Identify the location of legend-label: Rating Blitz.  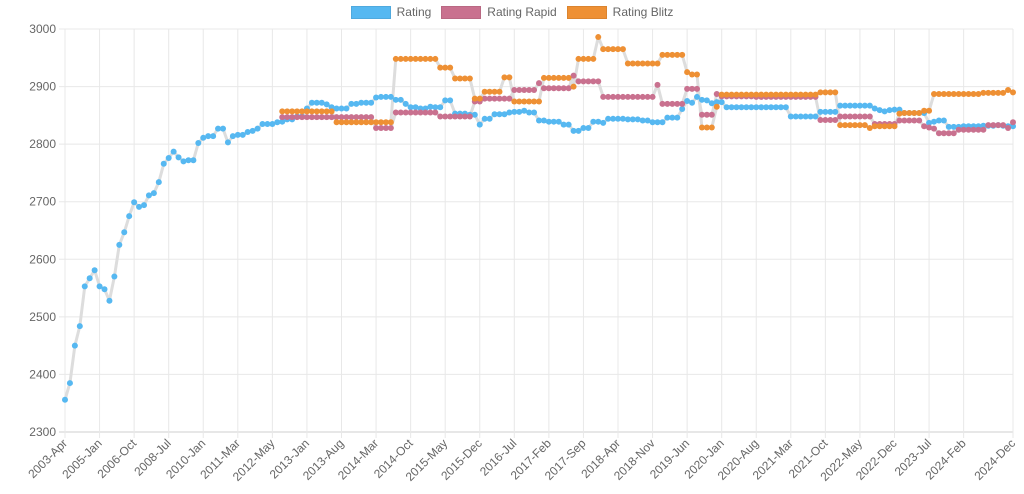
(643, 12).